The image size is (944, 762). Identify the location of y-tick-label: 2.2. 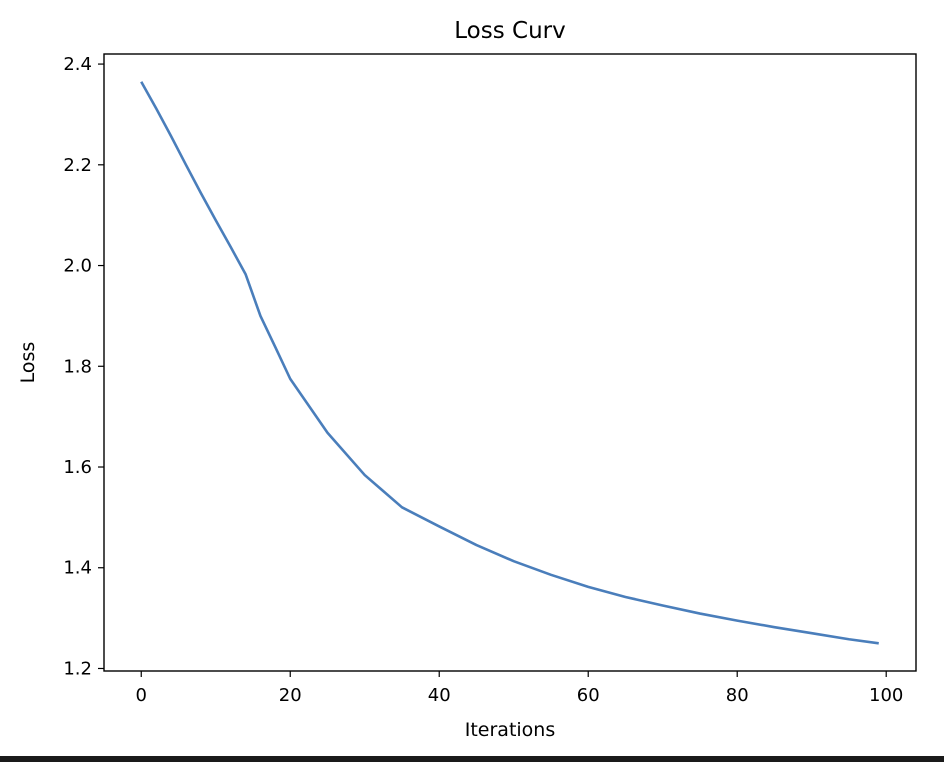
(77, 165).